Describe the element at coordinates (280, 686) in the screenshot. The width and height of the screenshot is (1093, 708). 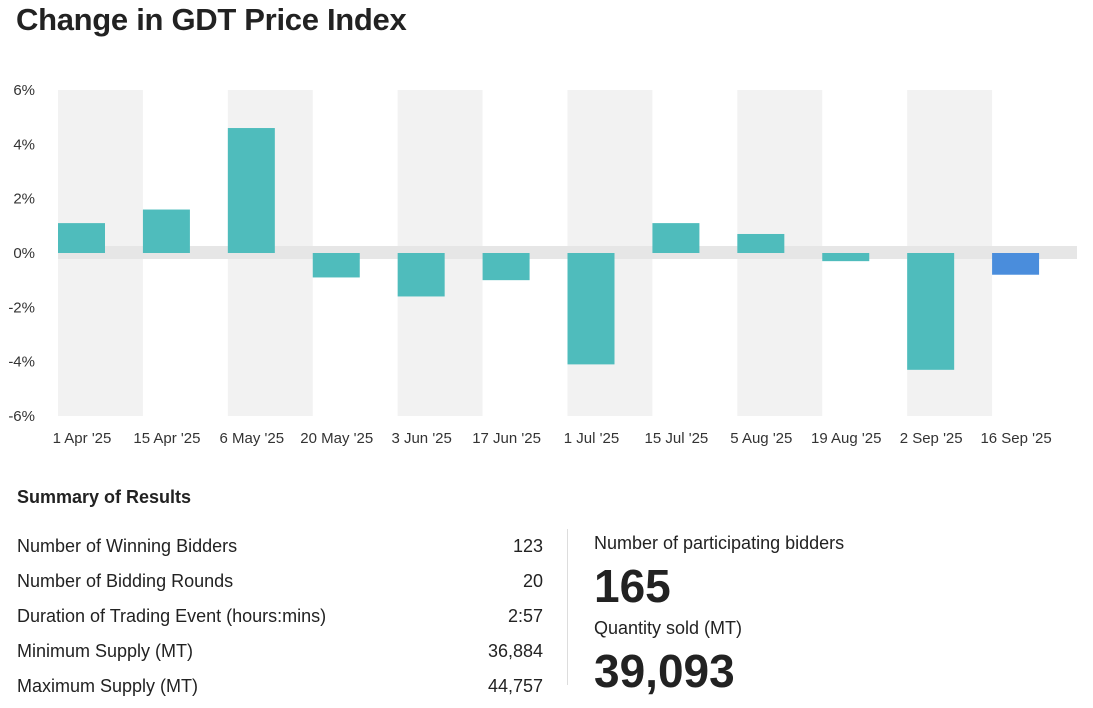
I see `summary-row: Maximum Supply (MT) 44,757` at that location.